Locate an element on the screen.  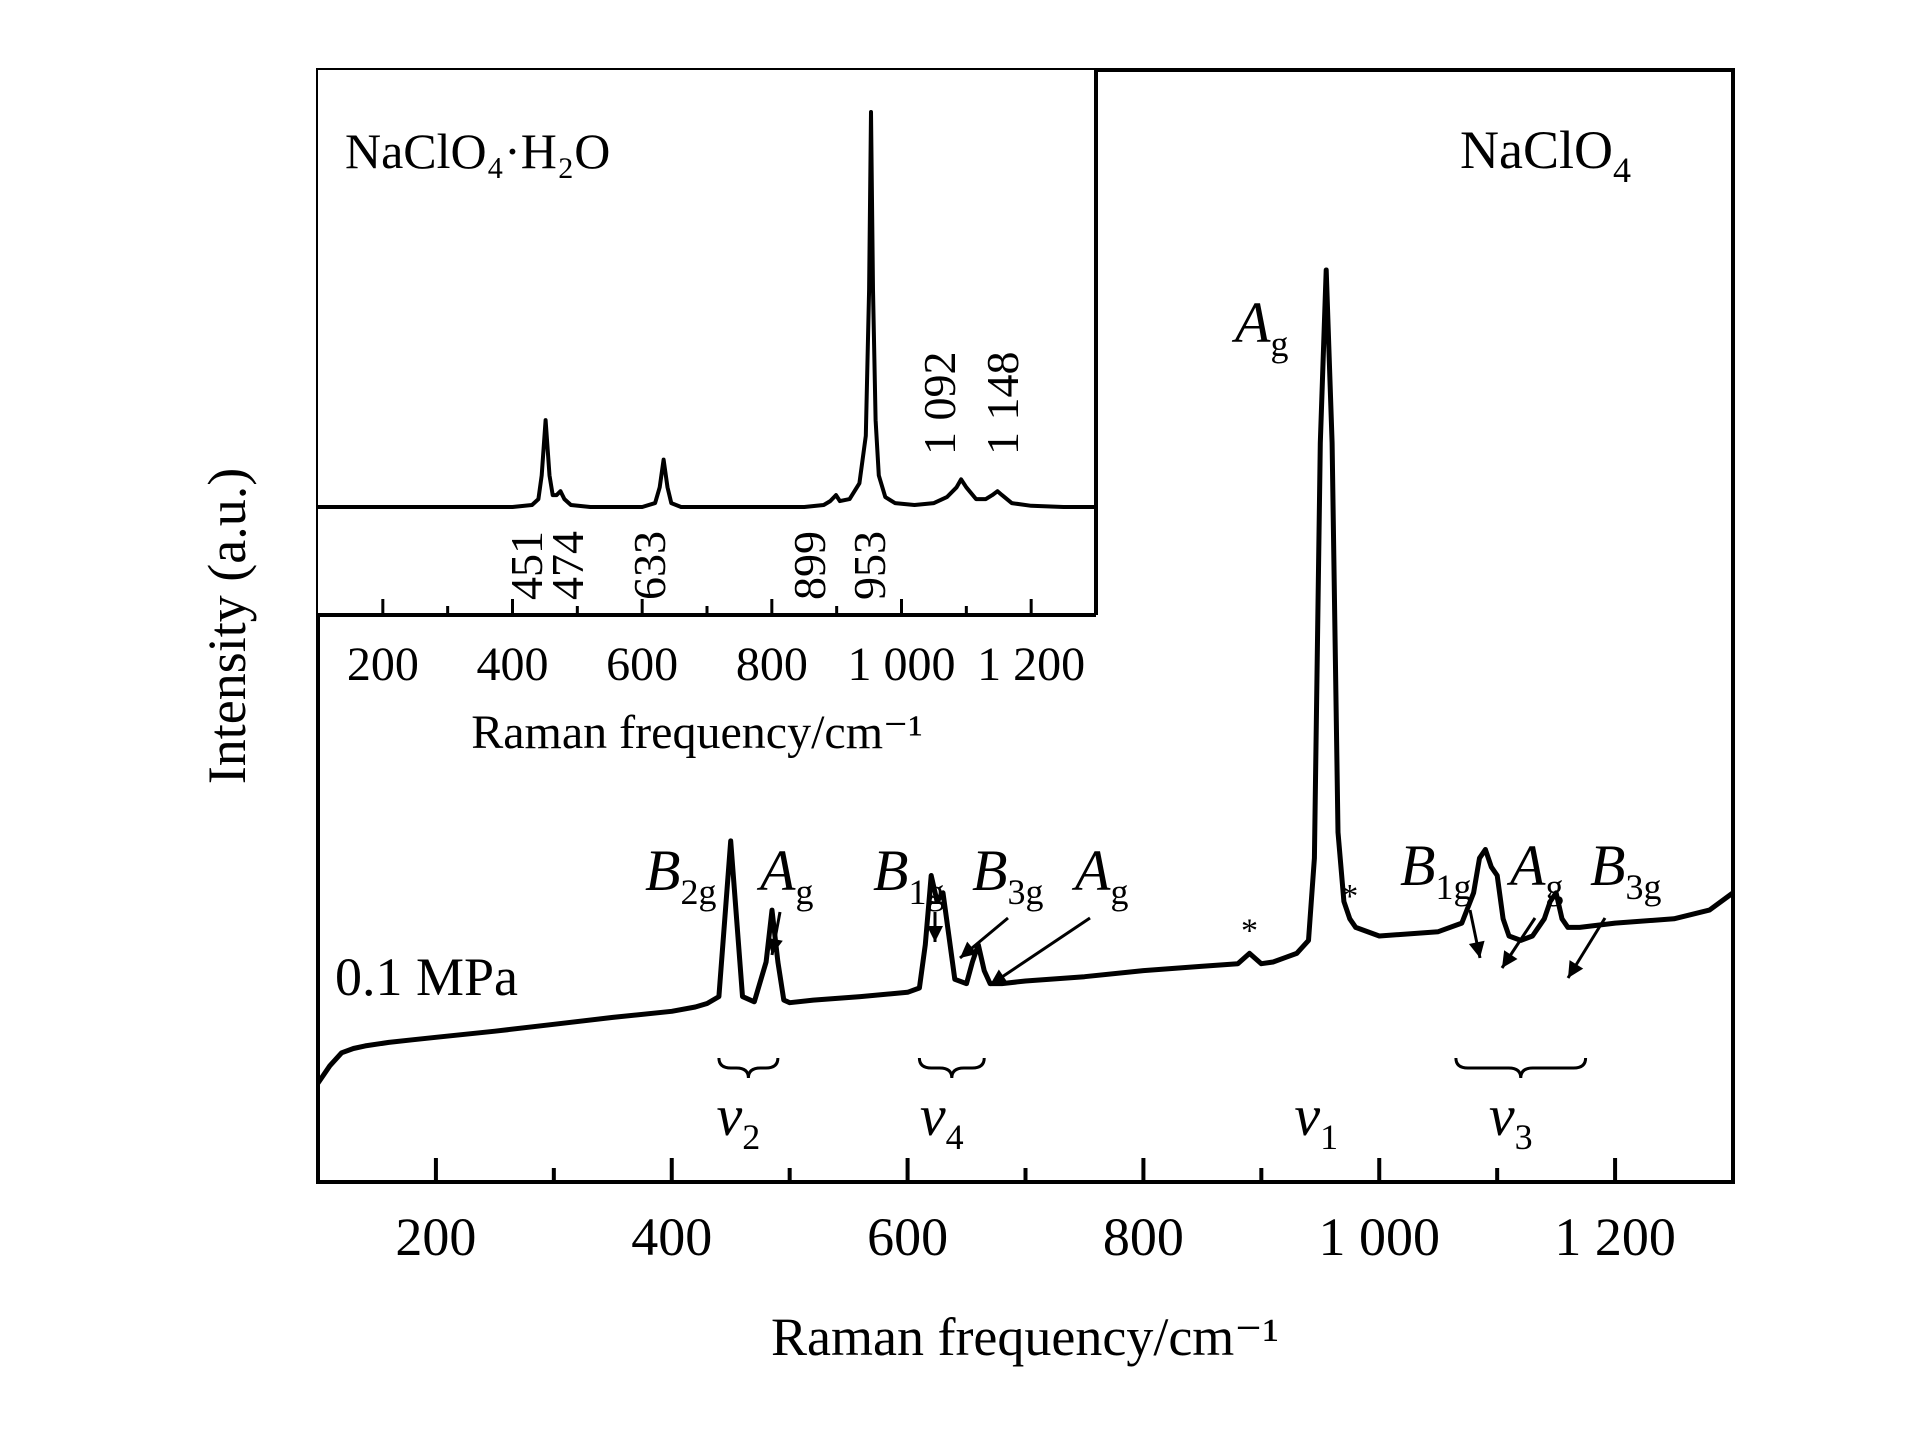
pressure-label: 0.1 MPa is located at coordinates (426, 977).